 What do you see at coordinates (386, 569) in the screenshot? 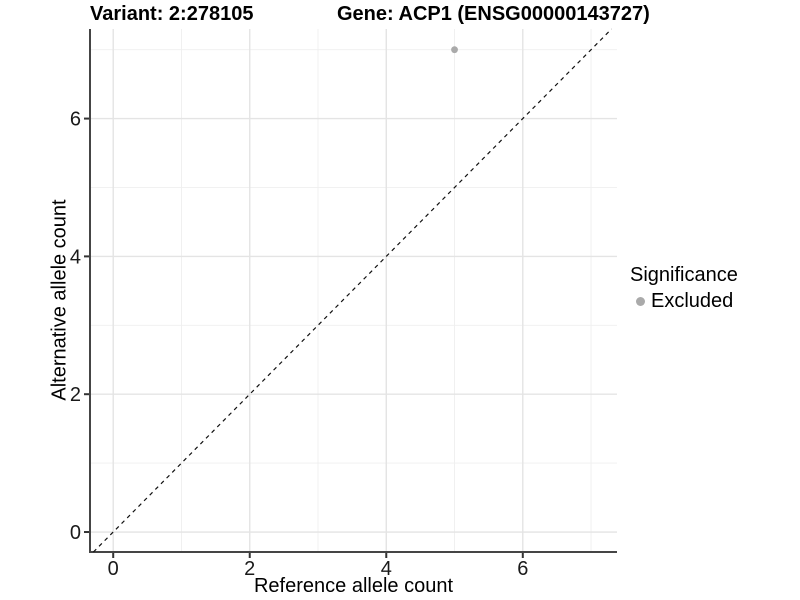
I see `x-tick-label: 4` at bounding box center [386, 569].